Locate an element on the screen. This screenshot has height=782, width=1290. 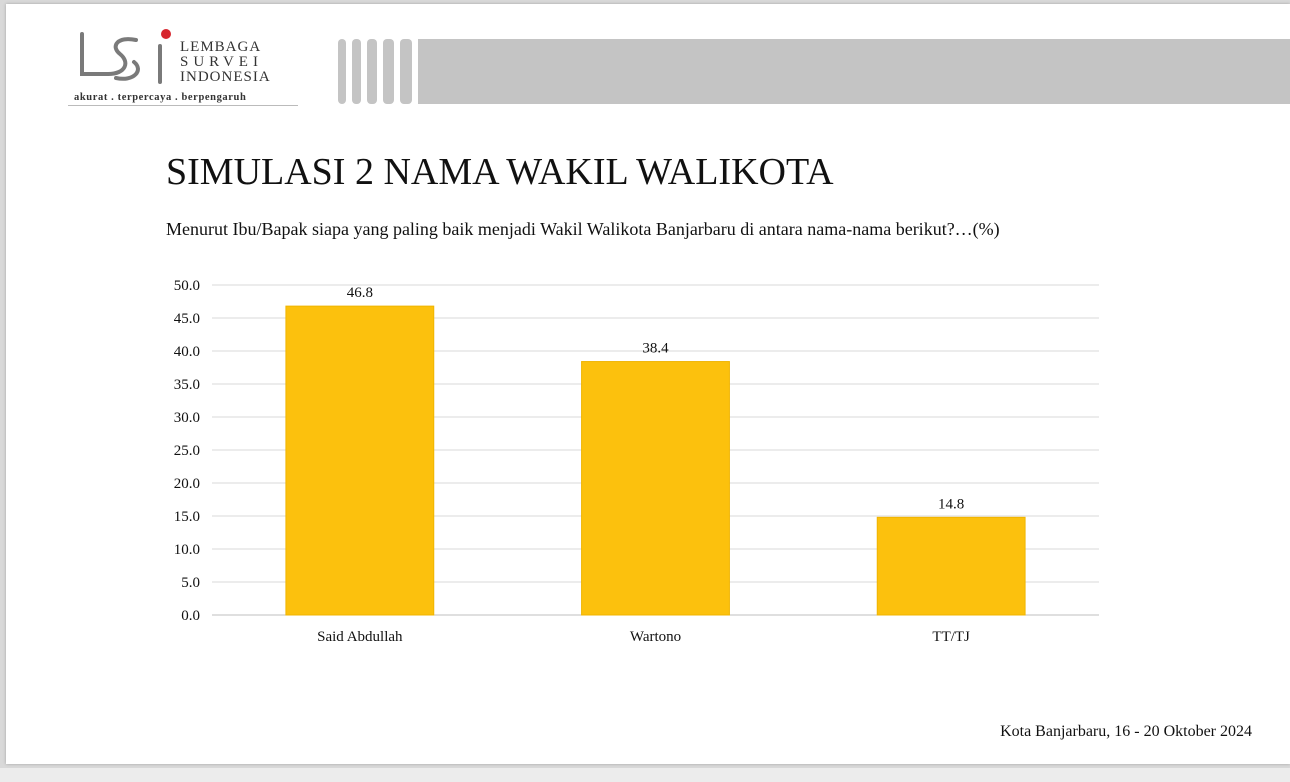
logo-name: LEMBAGA SURVEI INDONESIA is located at coordinates (225, 62).